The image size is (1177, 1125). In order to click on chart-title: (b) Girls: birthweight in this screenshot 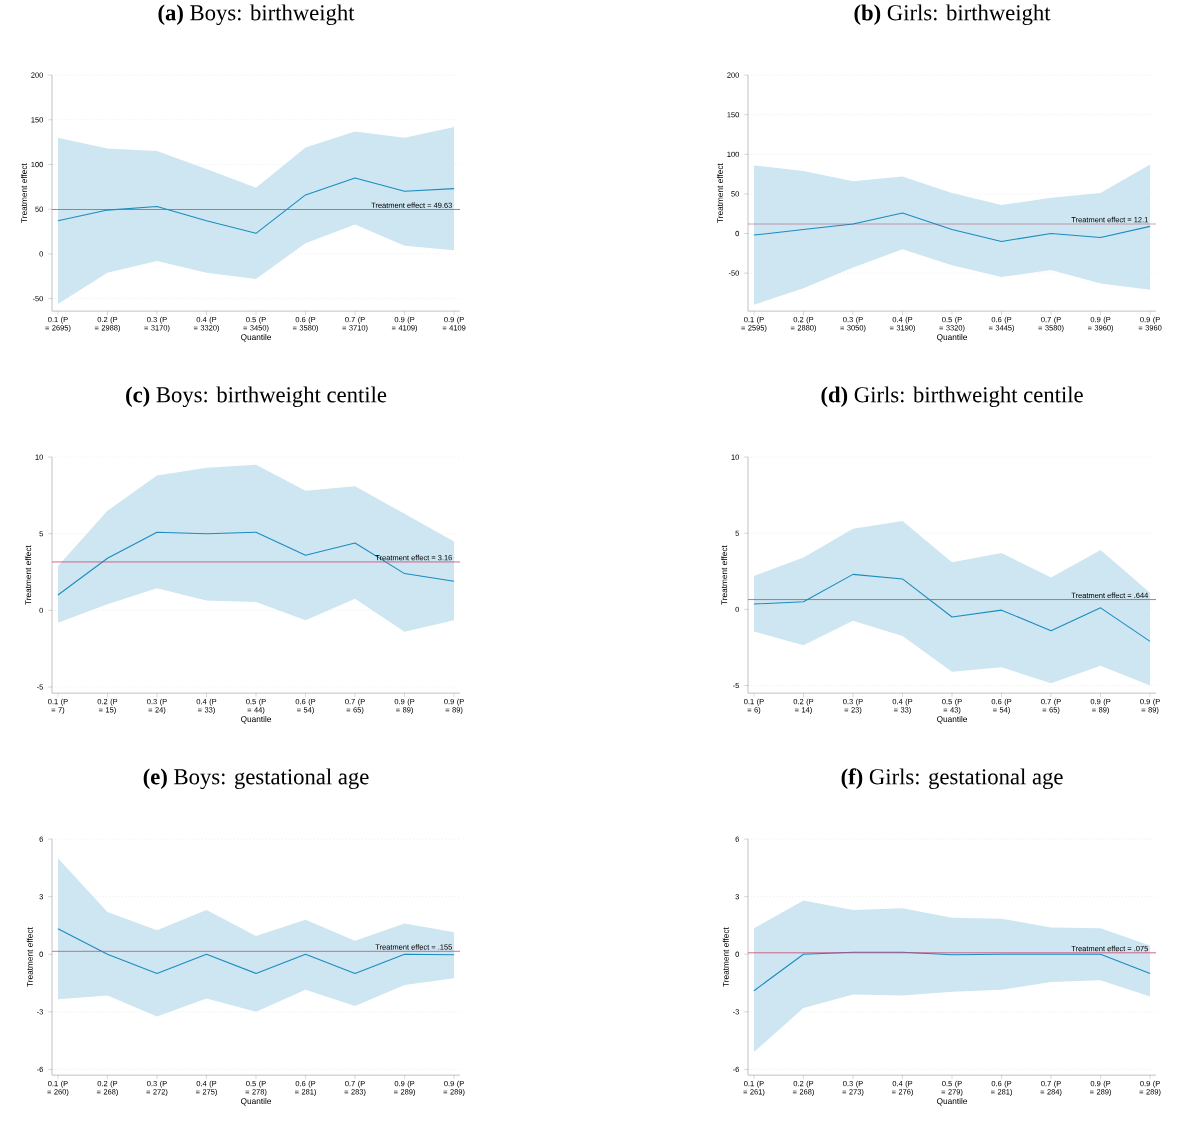, I will do `click(952, 15)`.